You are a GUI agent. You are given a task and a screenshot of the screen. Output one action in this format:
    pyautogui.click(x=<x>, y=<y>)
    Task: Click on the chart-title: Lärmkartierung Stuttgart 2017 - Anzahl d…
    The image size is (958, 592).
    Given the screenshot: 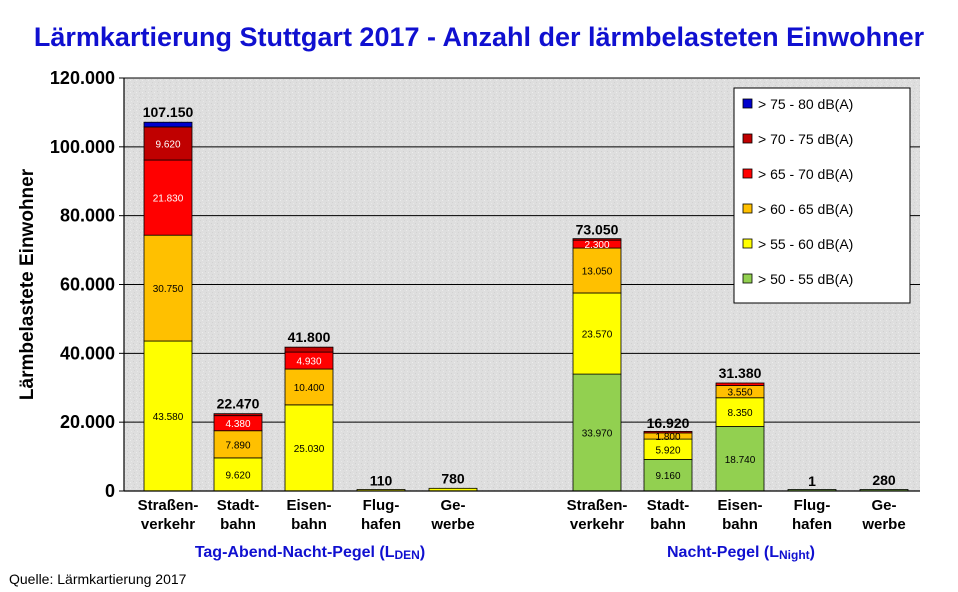 What is the action you would take?
    pyautogui.click(x=479, y=37)
    